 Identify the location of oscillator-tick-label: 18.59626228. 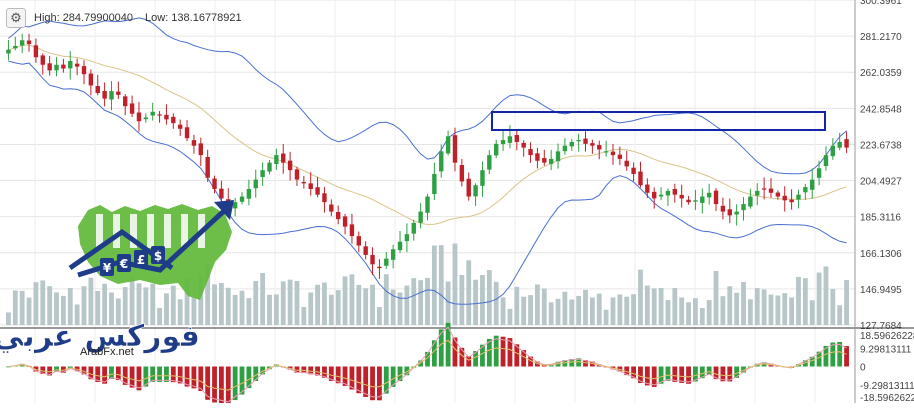
(887, 336).